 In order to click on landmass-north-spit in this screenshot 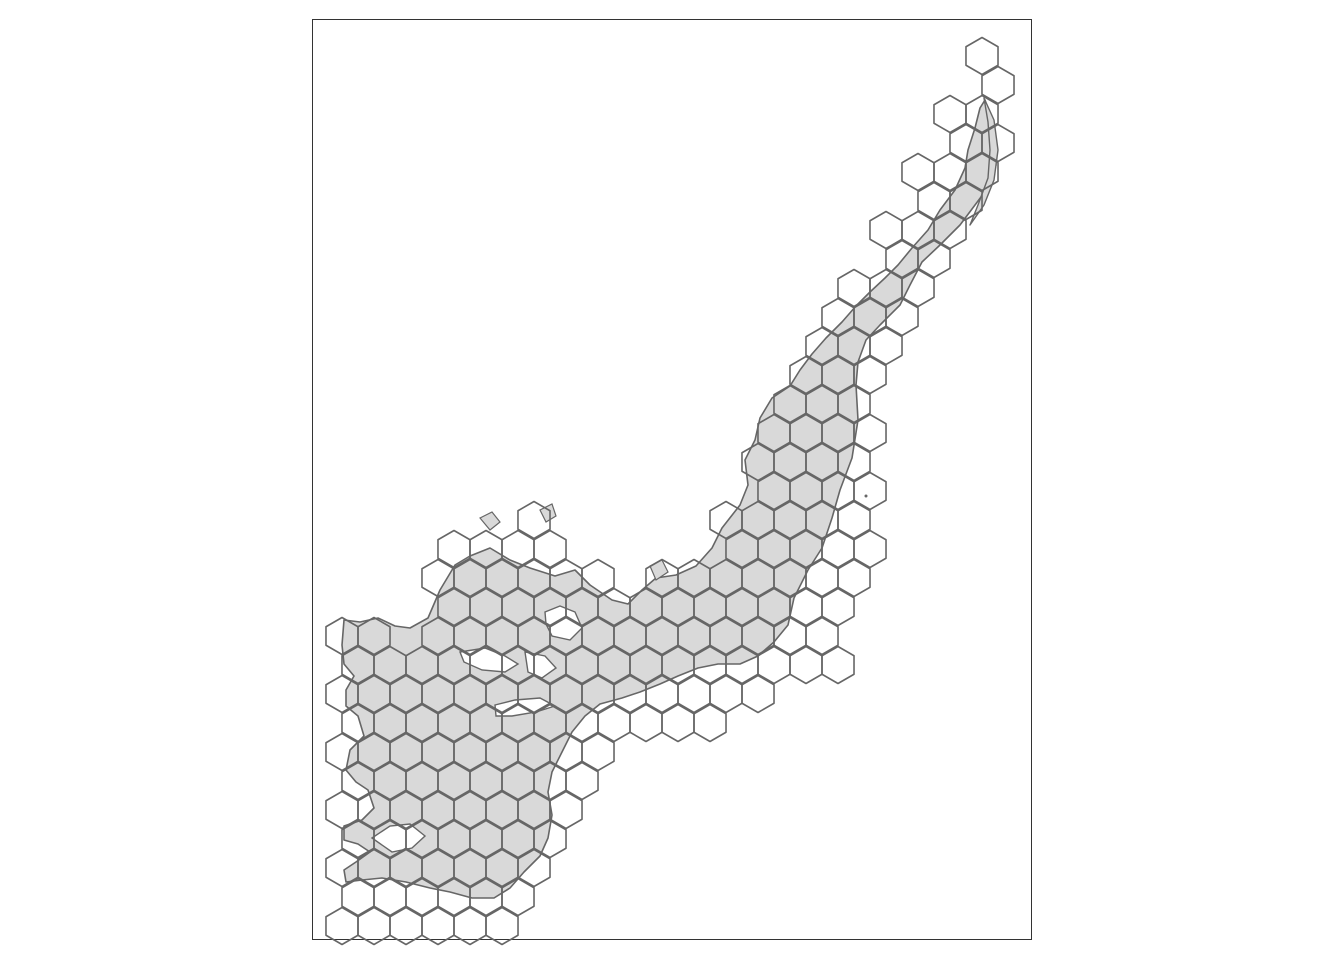, I will do `click(984, 161)`.